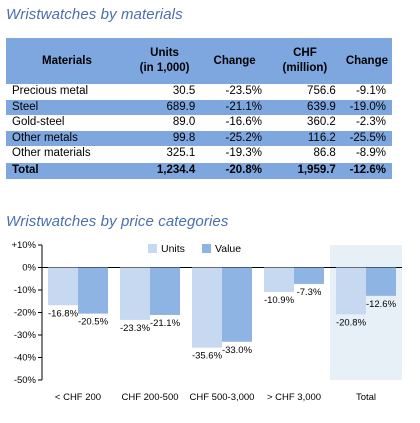  I want to click on table-row: Other materials 325.1 -19.3% 86.8 -8.9%, so click(199, 154).